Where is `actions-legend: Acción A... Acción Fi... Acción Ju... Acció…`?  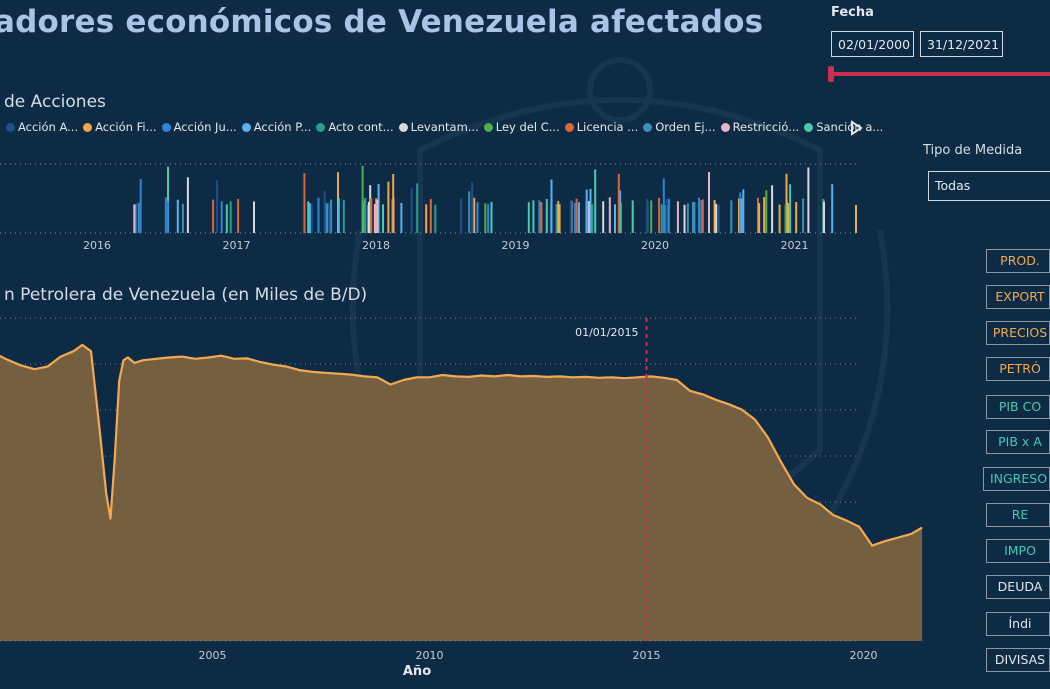
actions-legend: Acción A... Acción Fi... Acción Ju... Acció… is located at coordinates (447, 127).